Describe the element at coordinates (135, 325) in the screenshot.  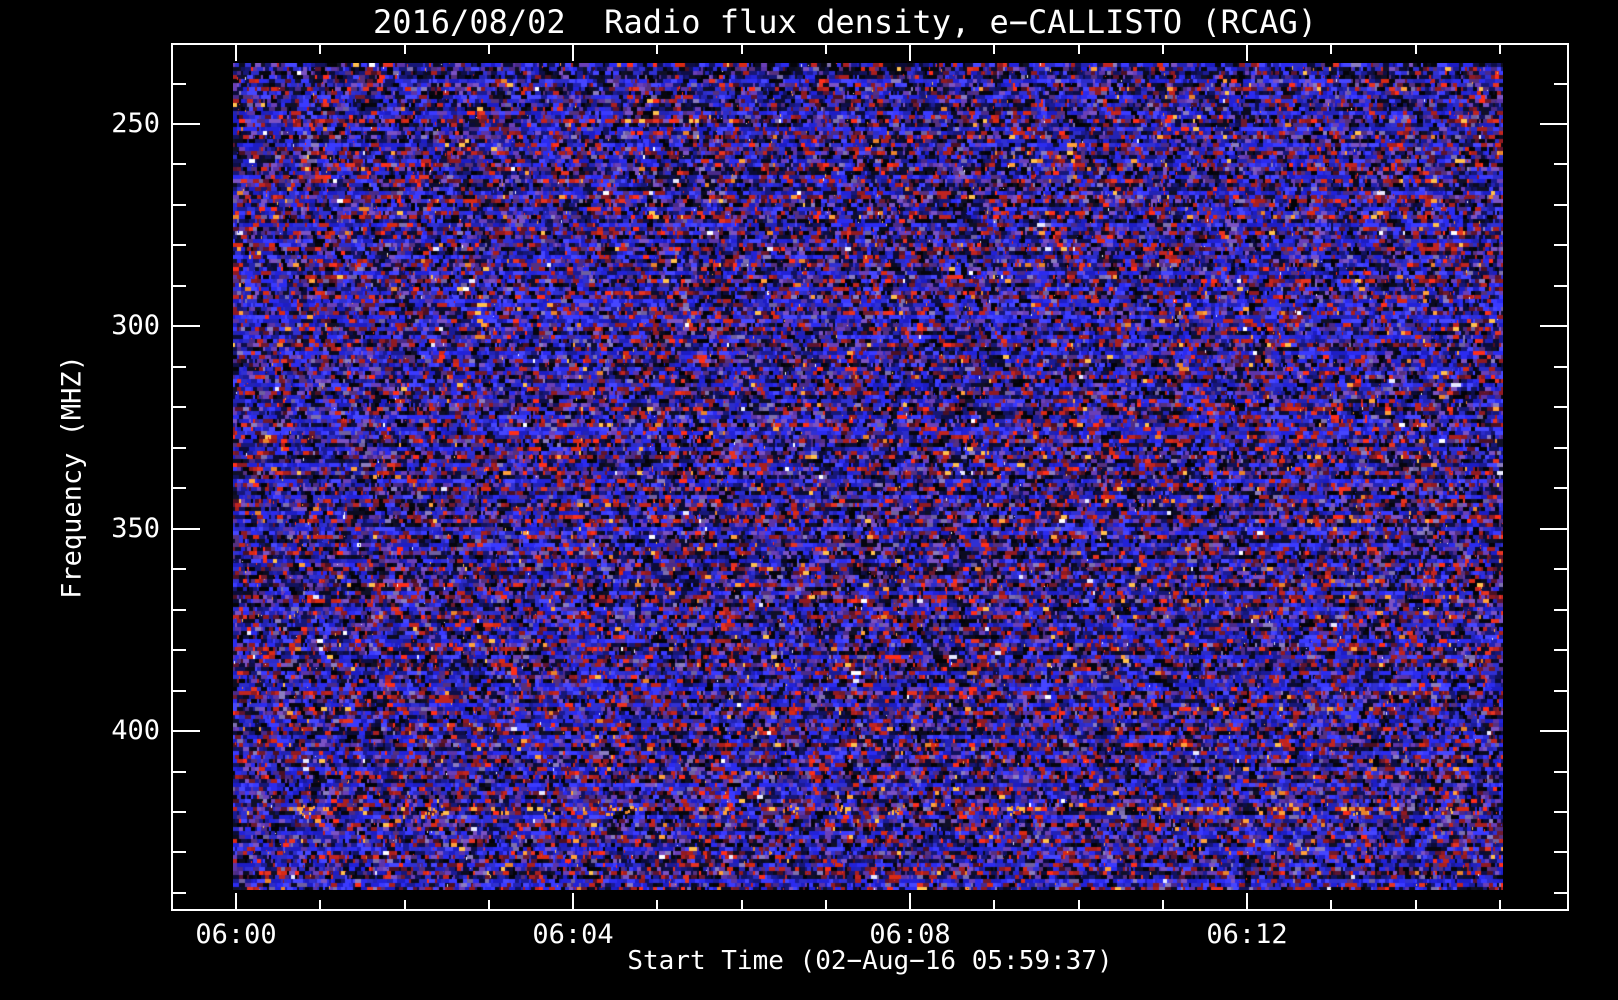
I see `y-tick-label: 300` at that location.